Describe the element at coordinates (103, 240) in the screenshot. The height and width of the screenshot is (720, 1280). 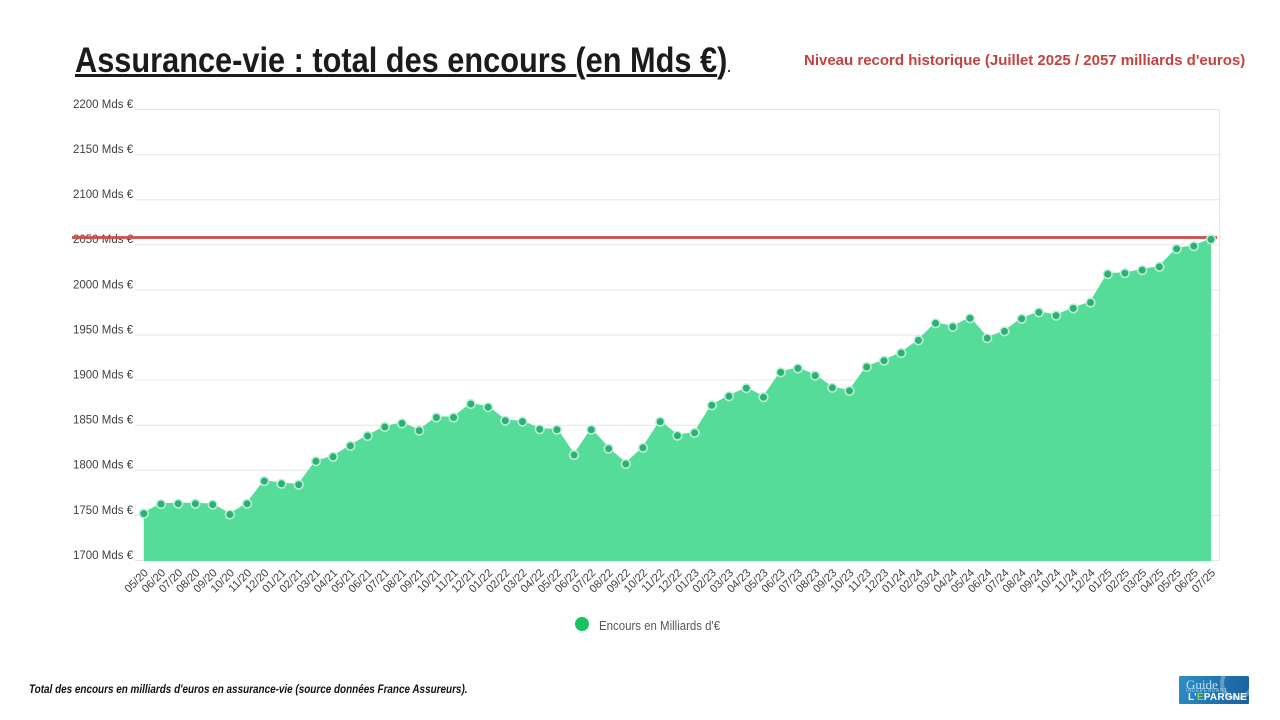
I see `svg-text: 2050 Mds €` at that location.